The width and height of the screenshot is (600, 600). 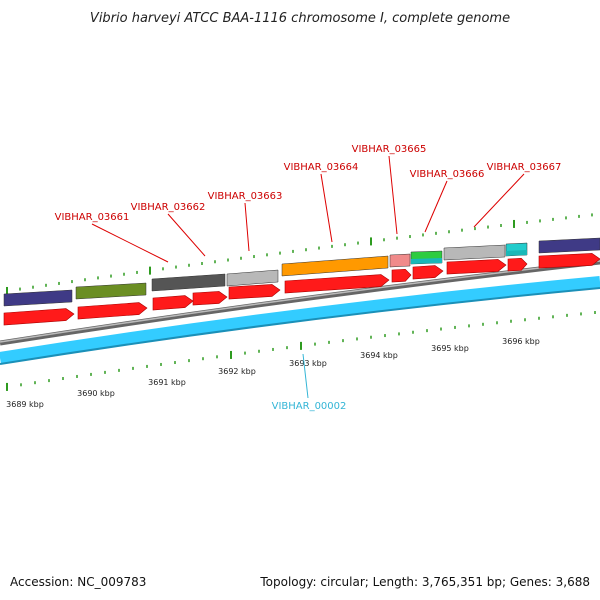 I want to click on gene-label: VIBHAR_03663, so click(x=245, y=196).